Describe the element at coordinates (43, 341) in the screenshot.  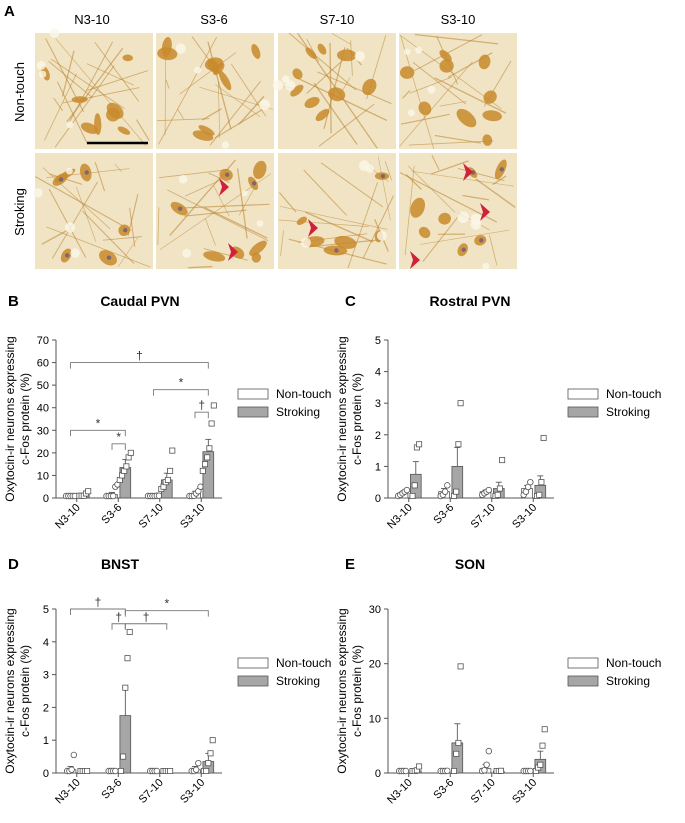
I see `y-tick-label: 70` at that location.